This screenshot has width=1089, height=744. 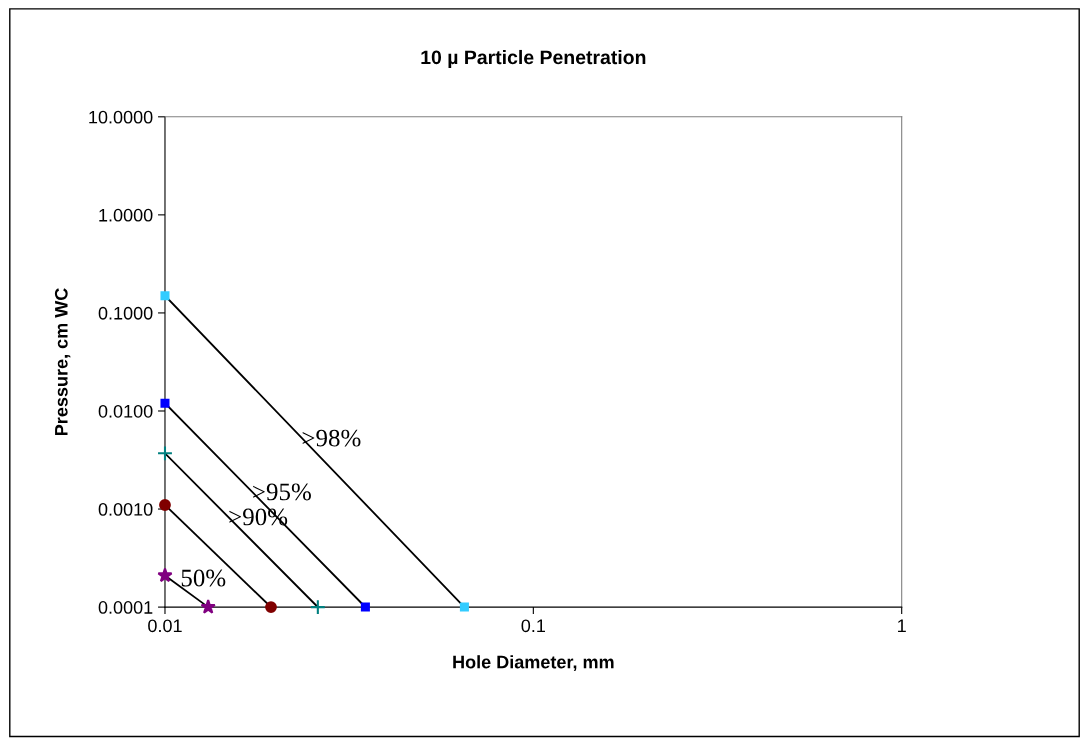 What do you see at coordinates (165, 626) in the screenshot?
I see `x-tick-label: 0.01` at bounding box center [165, 626].